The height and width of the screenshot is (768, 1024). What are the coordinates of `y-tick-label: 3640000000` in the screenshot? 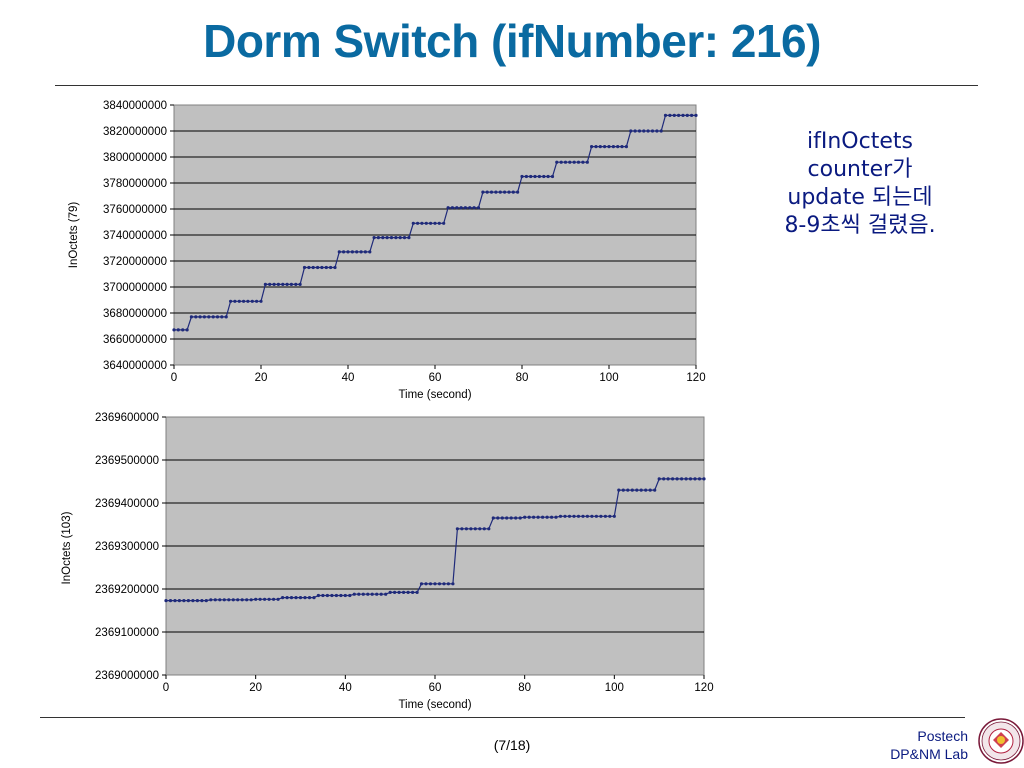 It's located at (135, 366).